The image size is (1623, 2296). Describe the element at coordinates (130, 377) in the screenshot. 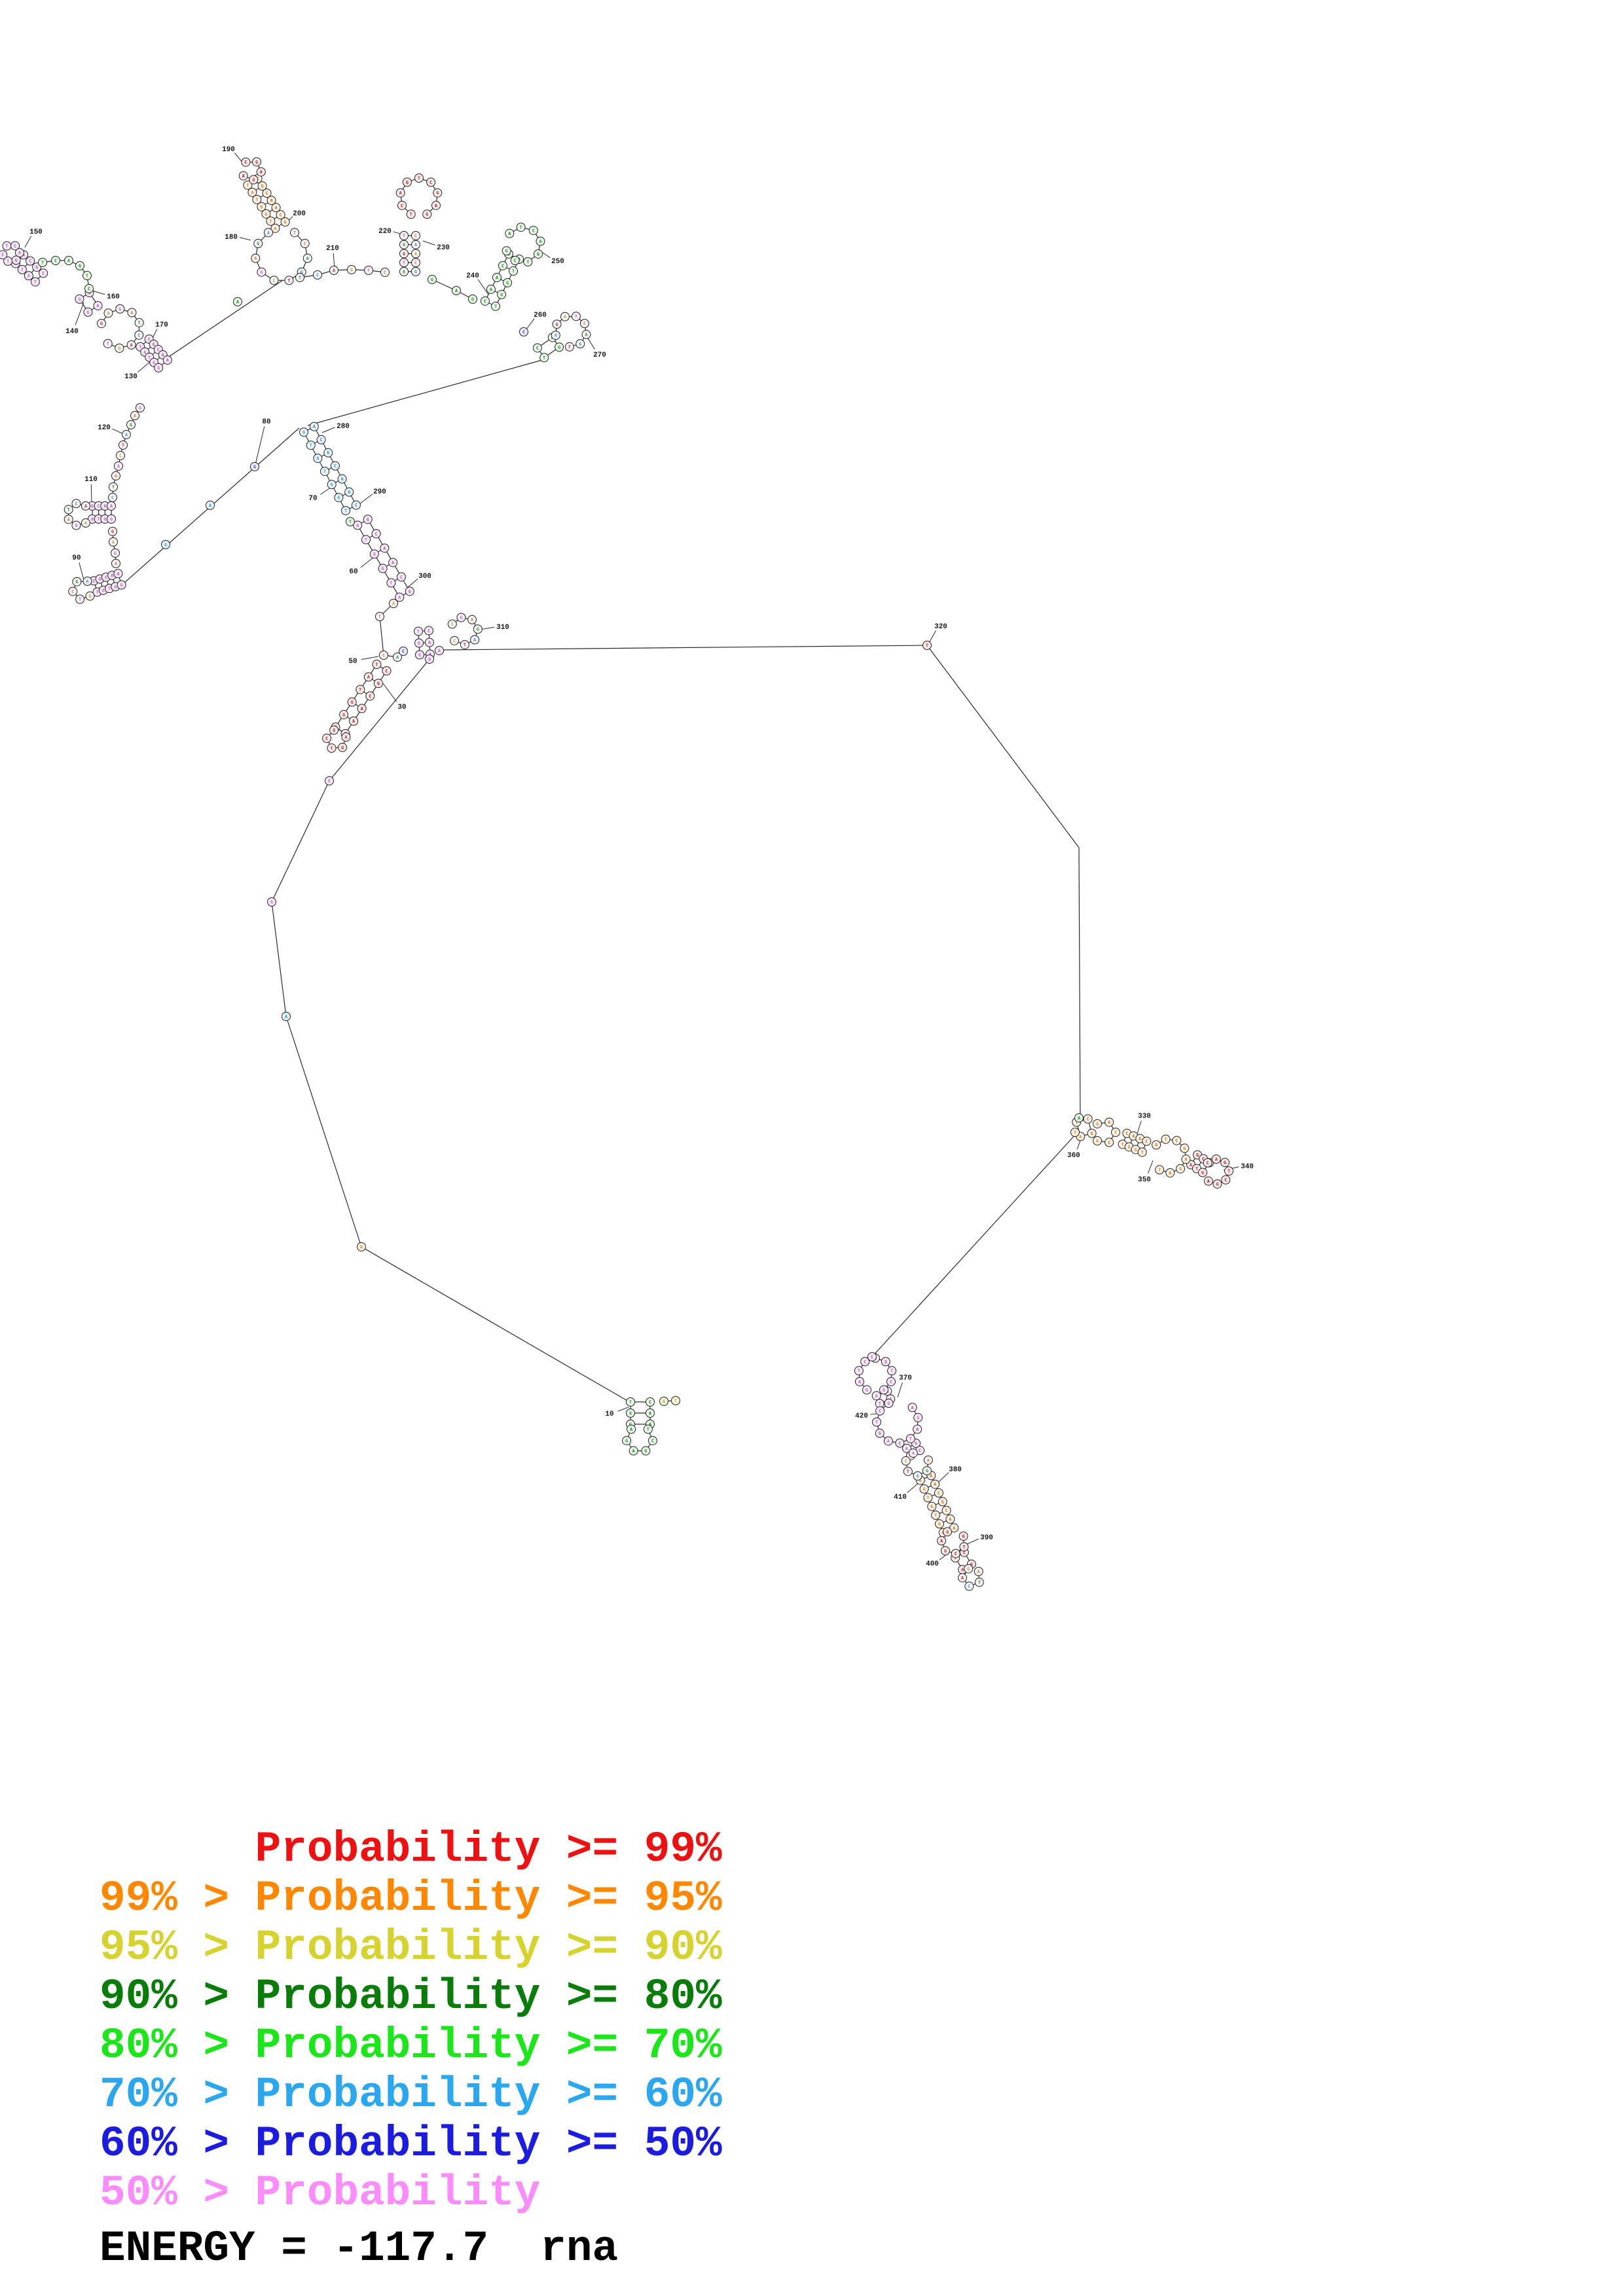

I see `base-number-label: 130` at that location.